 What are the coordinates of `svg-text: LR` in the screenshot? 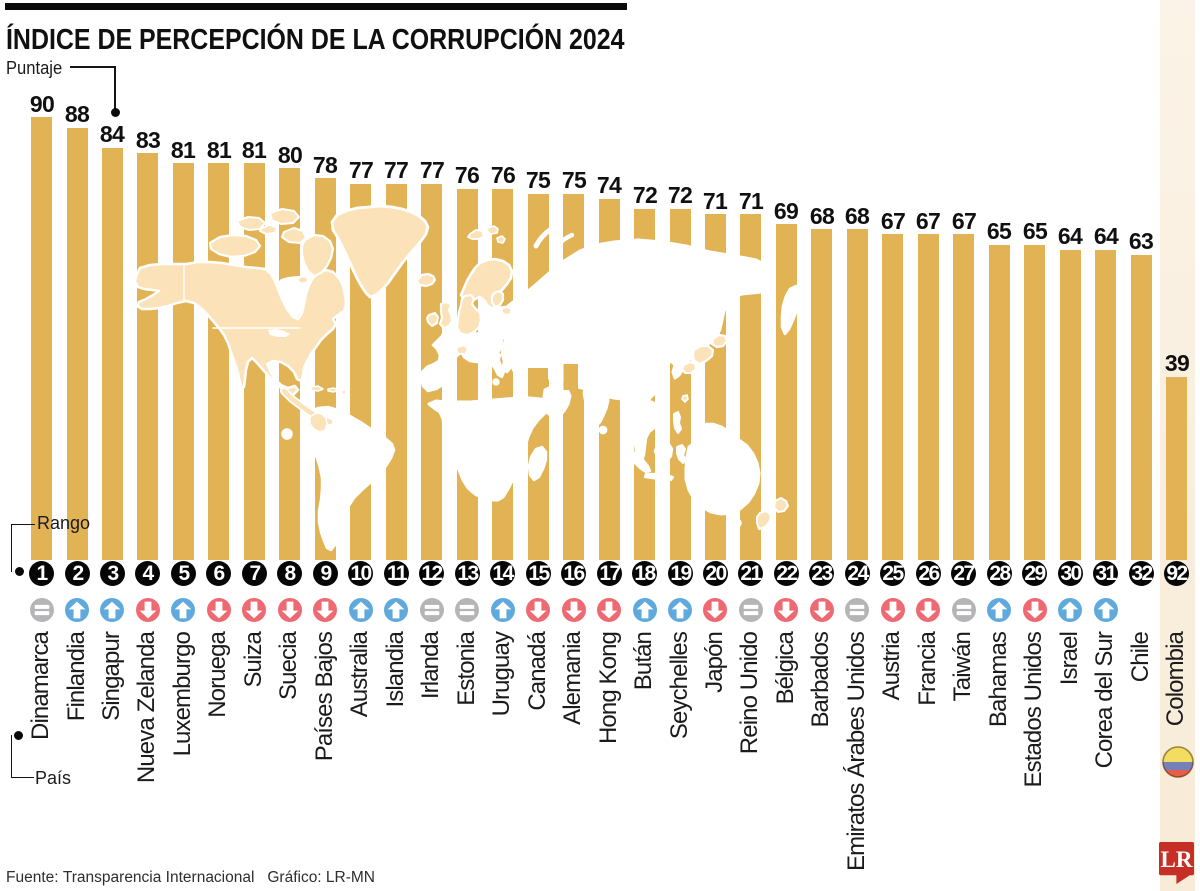 It's located at (1177, 859).